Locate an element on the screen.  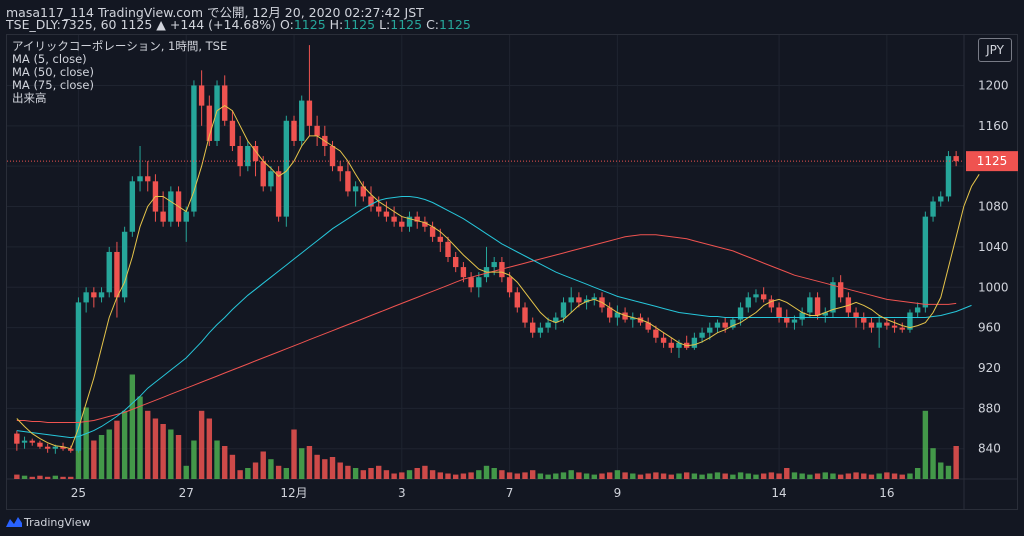
y-tick-label: 1080 is located at coordinates (993, 207).